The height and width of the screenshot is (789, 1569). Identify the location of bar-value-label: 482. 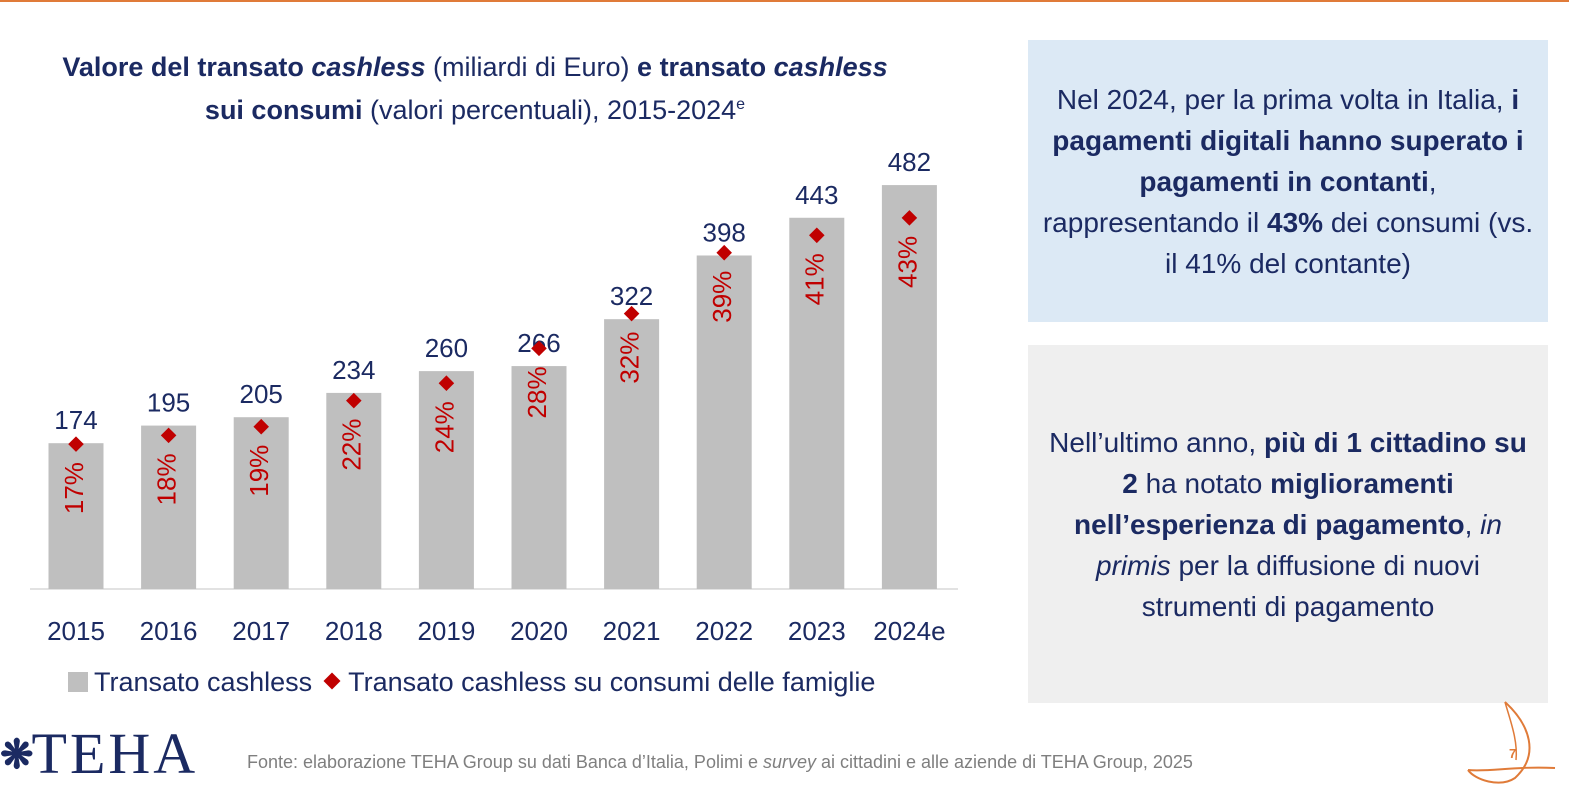
(909, 162).